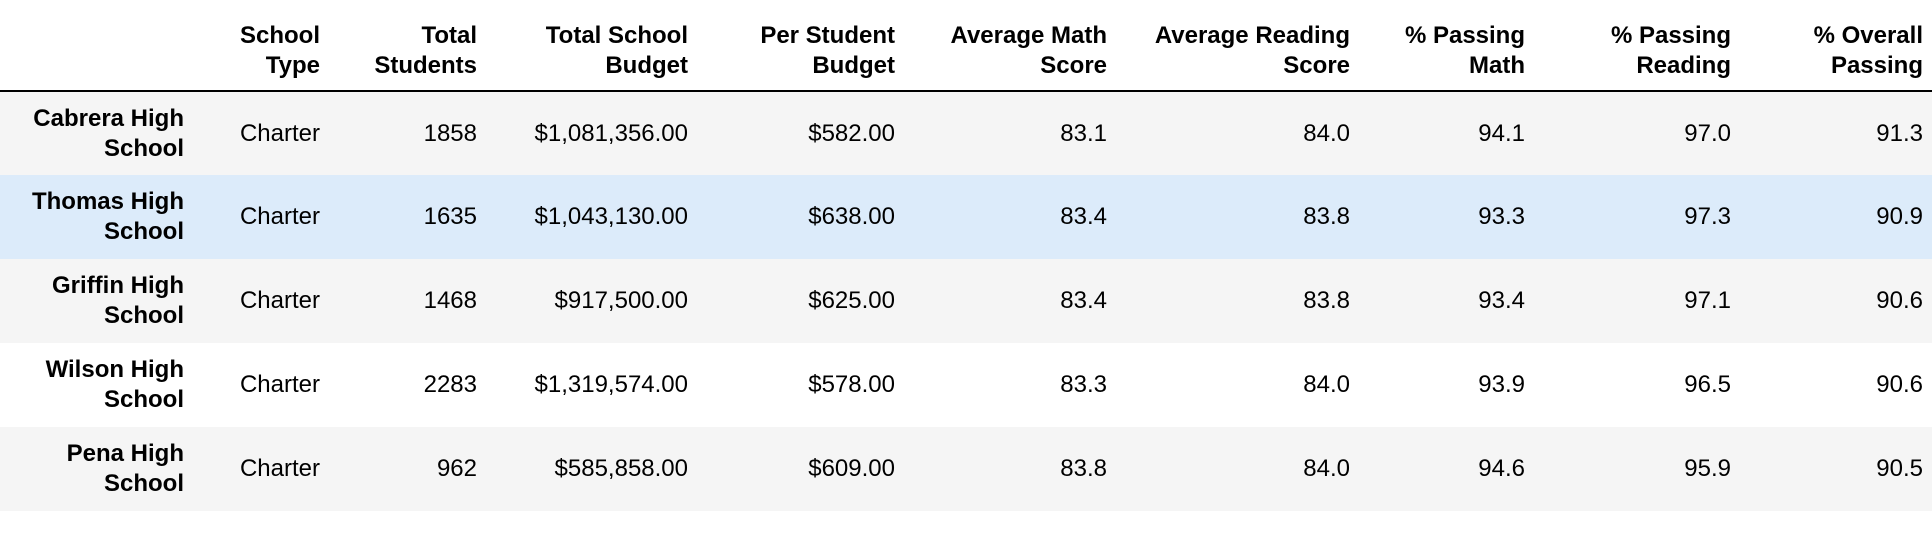  Describe the element at coordinates (621, 300) in the screenshot. I see `cell-total-school-budget: $917,500.00` at that location.